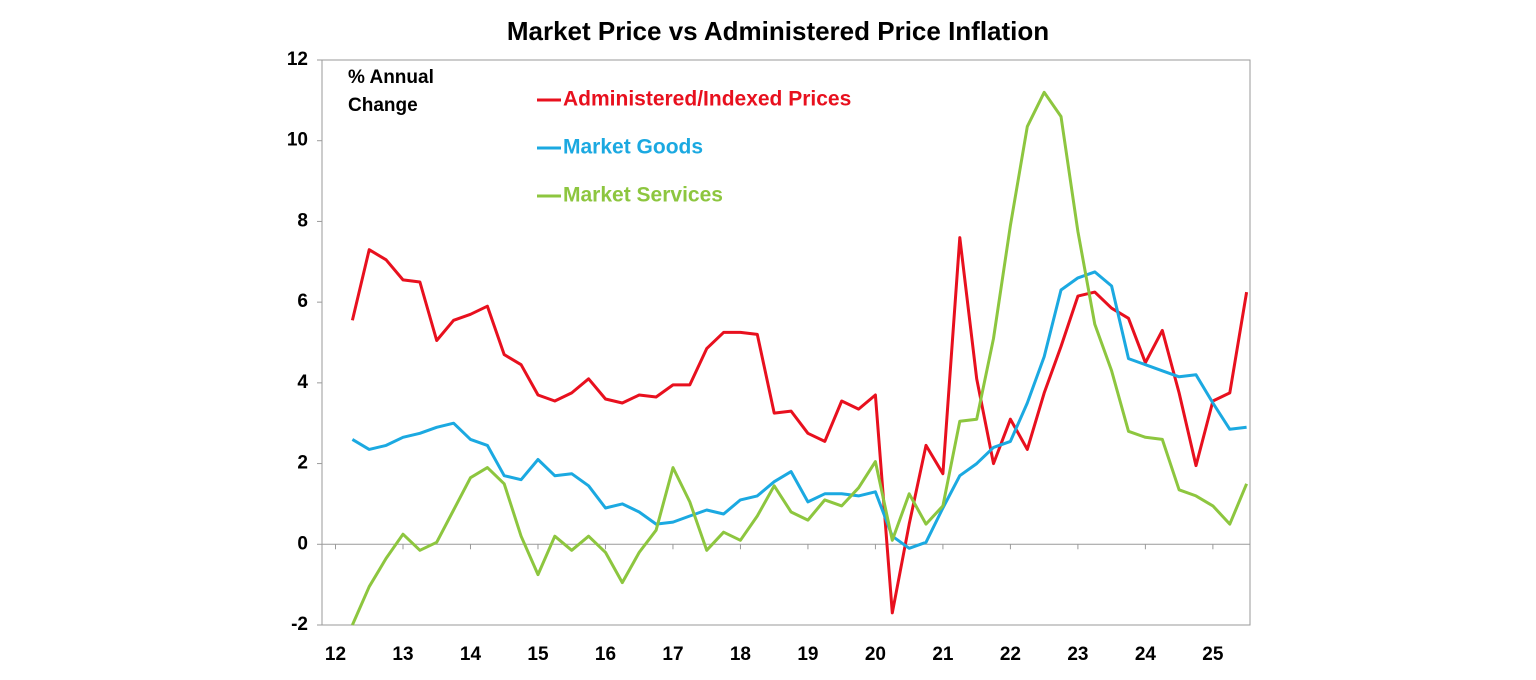 The image size is (1536, 680). What do you see at coordinates (740, 654) in the screenshot?
I see `x-tick-label: 18` at bounding box center [740, 654].